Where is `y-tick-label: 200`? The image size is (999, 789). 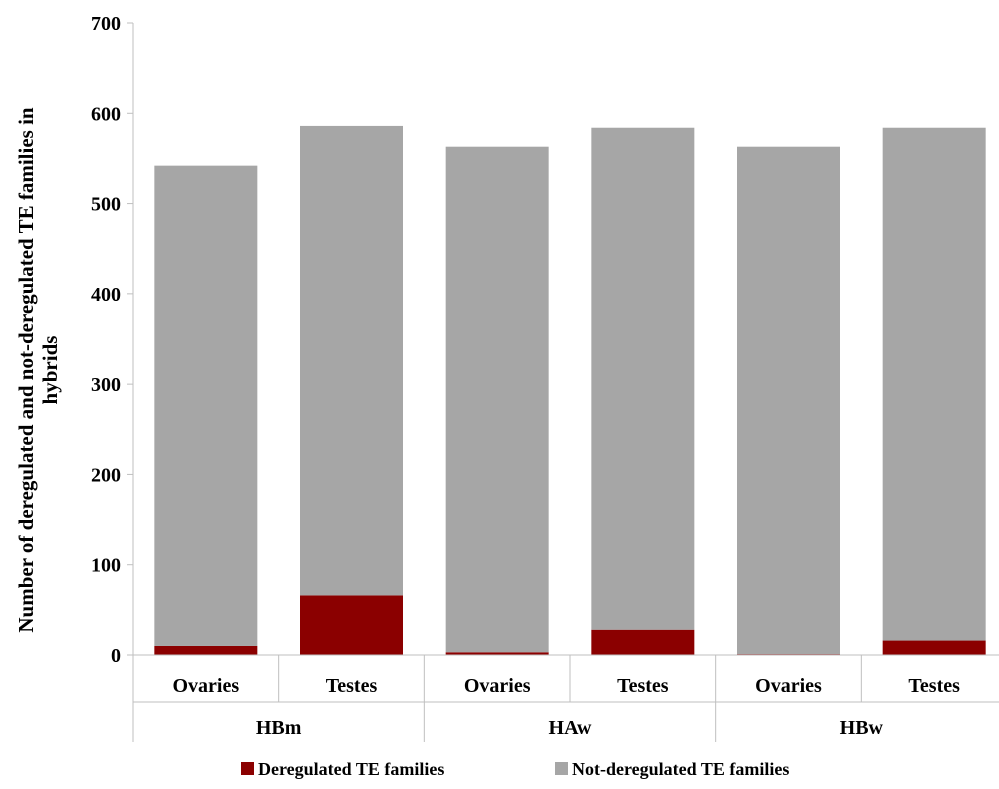 y-tick-label: 200 is located at coordinates (106, 475).